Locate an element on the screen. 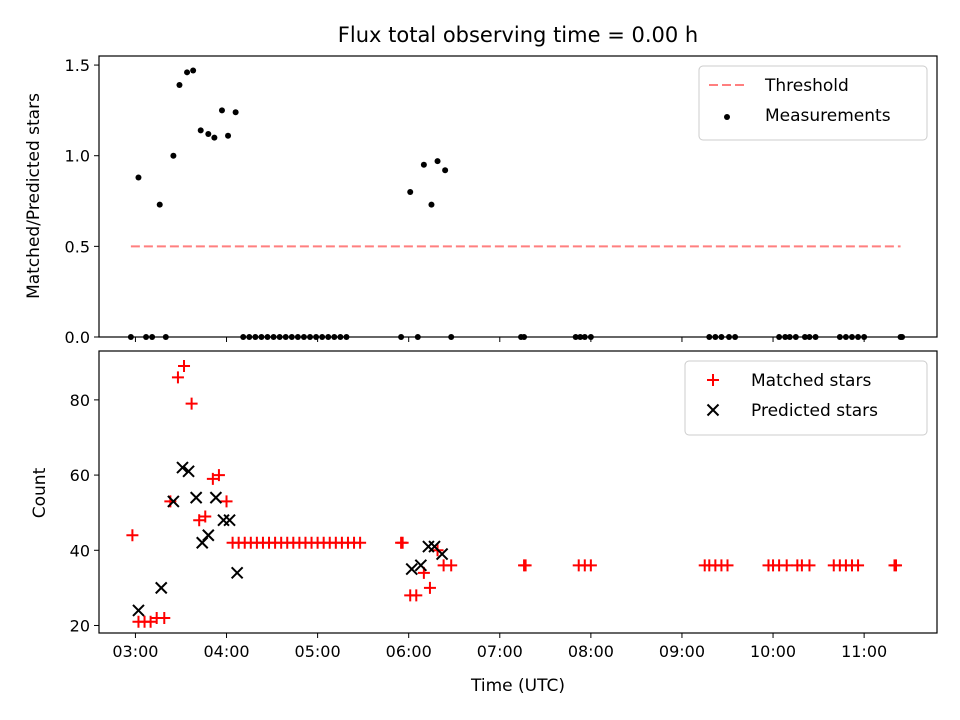 The image size is (960, 720). x-tick-label: 08:00 is located at coordinates (591, 651).